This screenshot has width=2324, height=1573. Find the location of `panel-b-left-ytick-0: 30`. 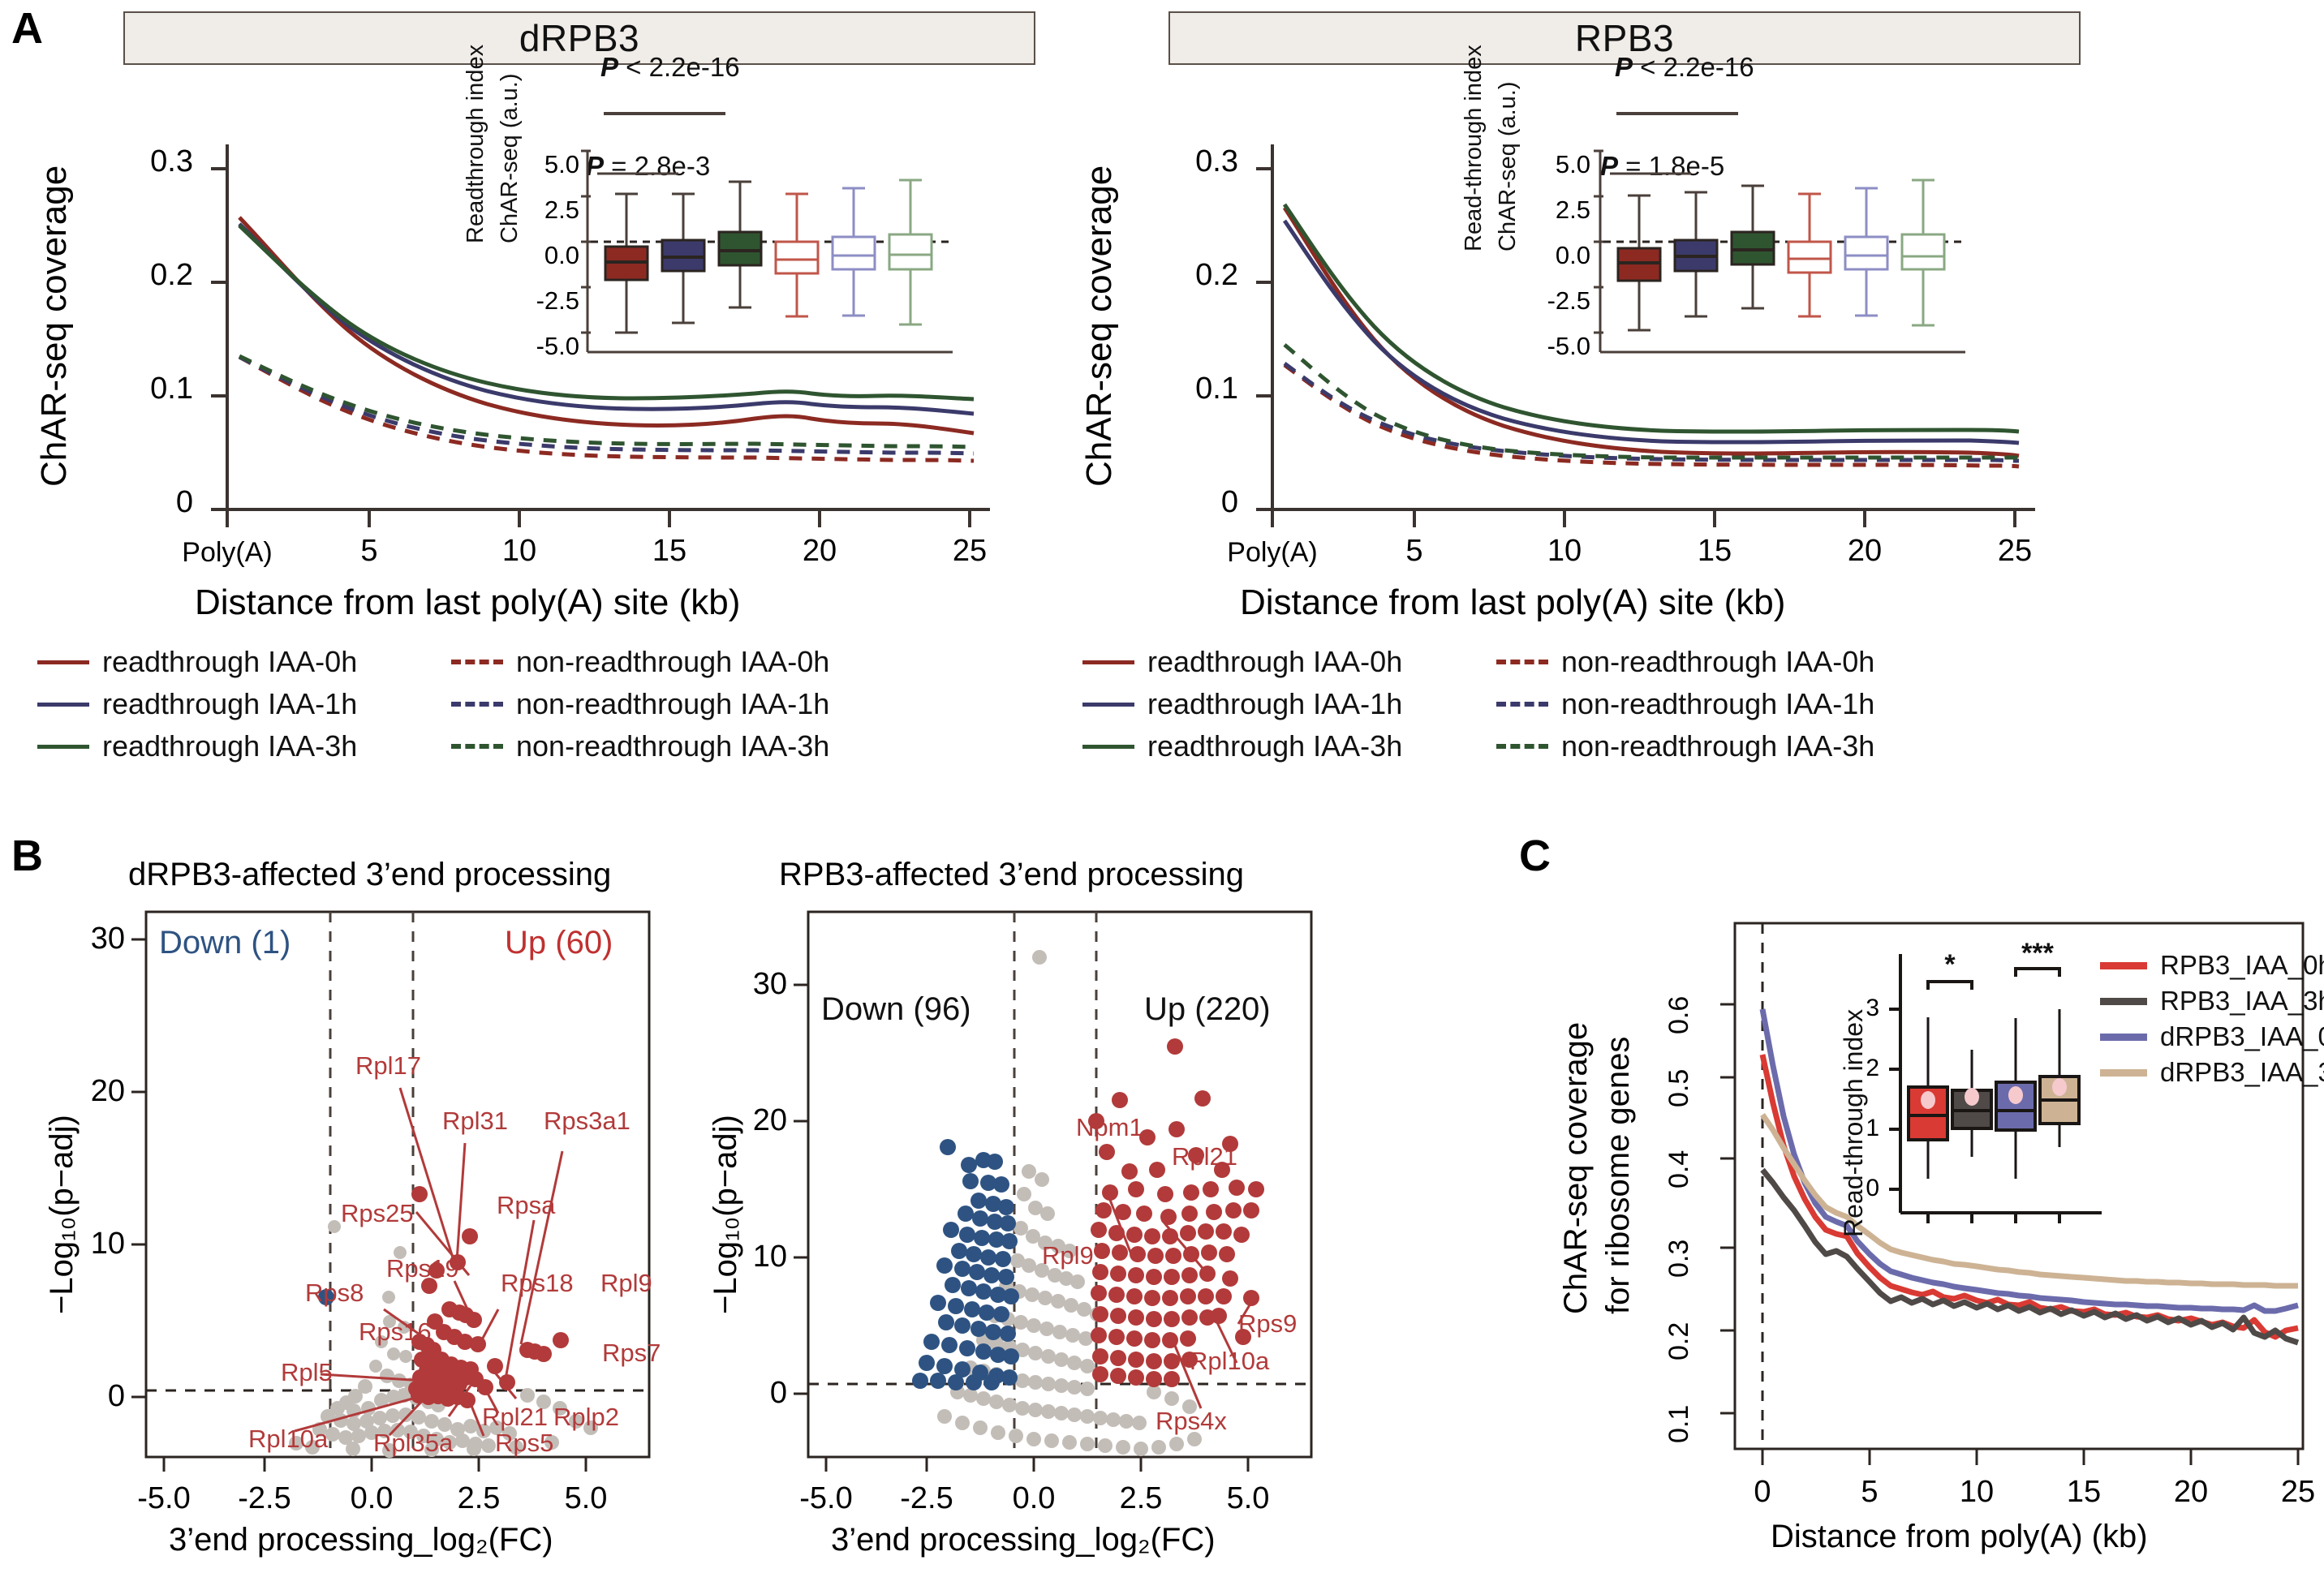

panel-b-left-ytick-0: 30 is located at coordinates (107, 939).